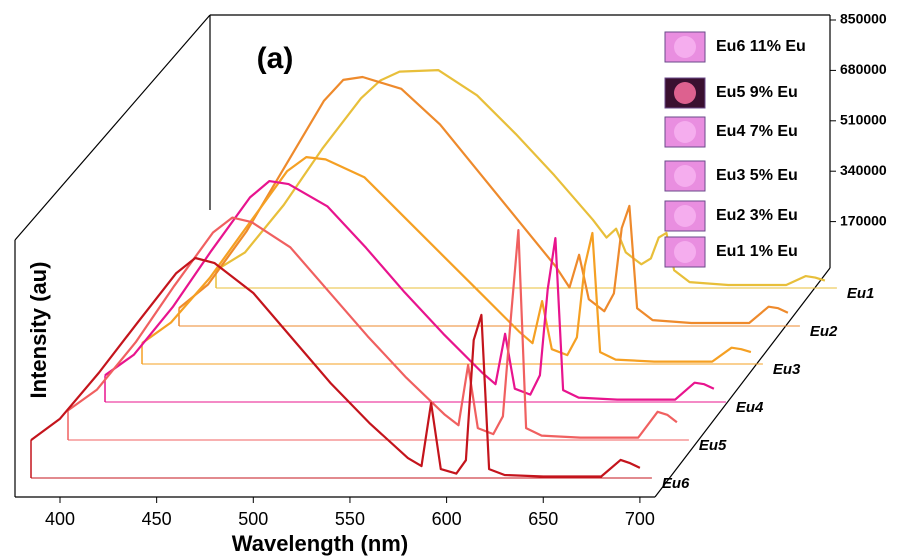 The height and width of the screenshot is (559, 905). What do you see at coordinates (787, 369) in the screenshot?
I see `depth-label: Eu3` at bounding box center [787, 369].